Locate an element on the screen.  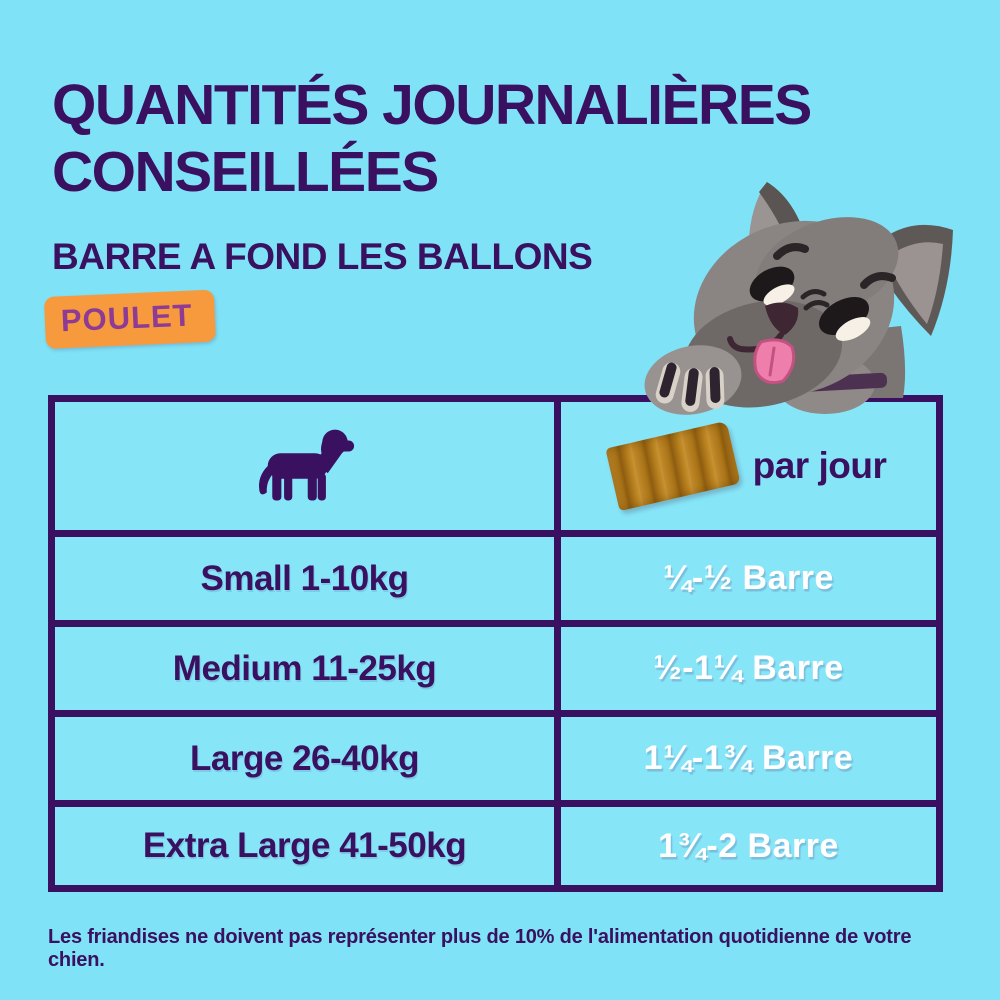
table-row-amount: 1¾-2 Barre is located at coordinates (748, 842).